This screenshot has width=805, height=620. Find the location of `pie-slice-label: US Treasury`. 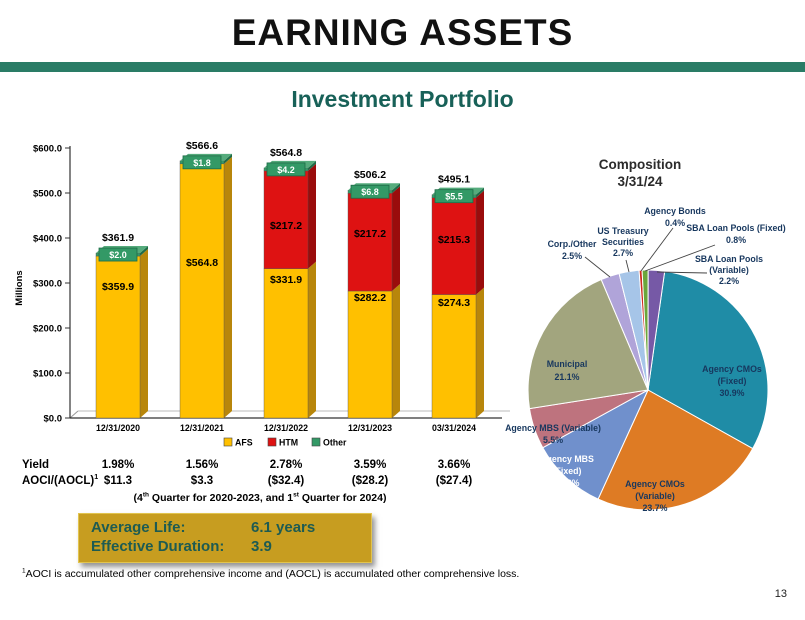

pie-slice-label: US Treasury is located at coordinates (622, 231).